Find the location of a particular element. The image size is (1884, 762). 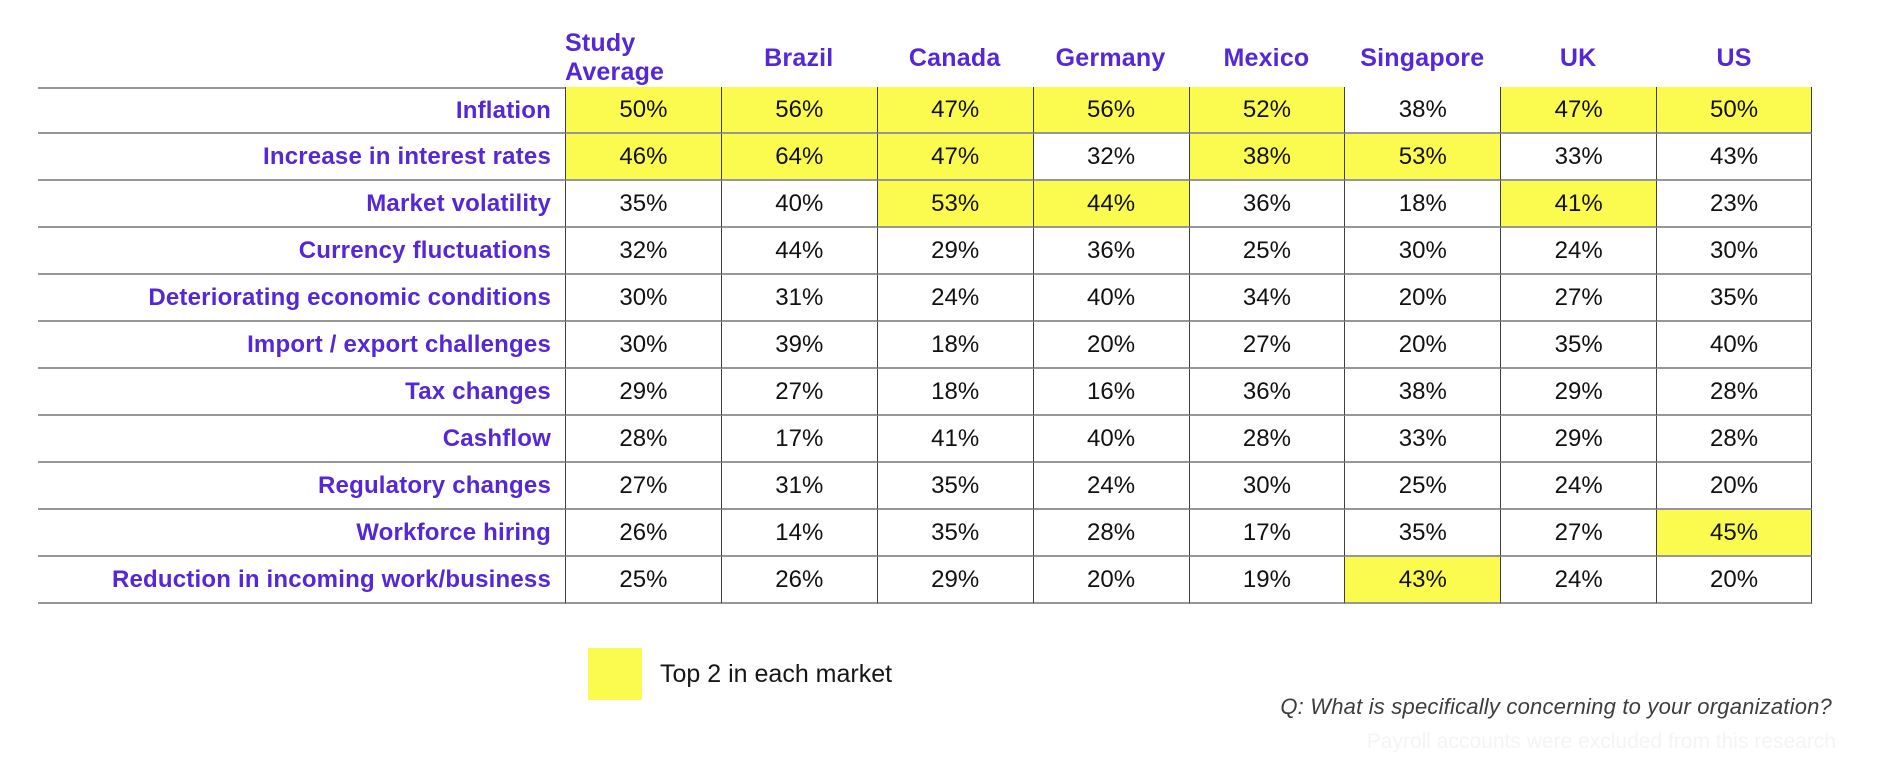

row-label: Deteriorating economic conditions is located at coordinates (301, 298).